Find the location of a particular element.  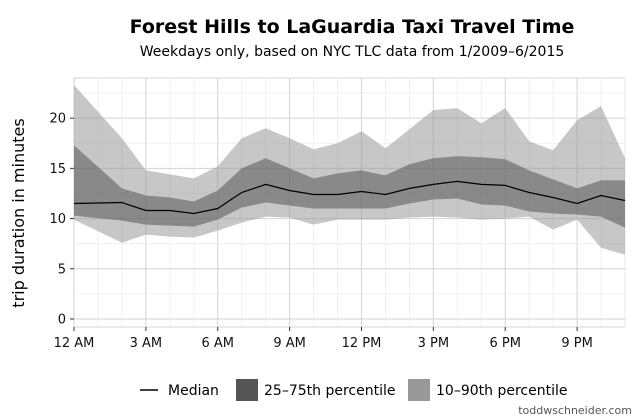

legend-iqr-key is located at coordinates (247, 390).